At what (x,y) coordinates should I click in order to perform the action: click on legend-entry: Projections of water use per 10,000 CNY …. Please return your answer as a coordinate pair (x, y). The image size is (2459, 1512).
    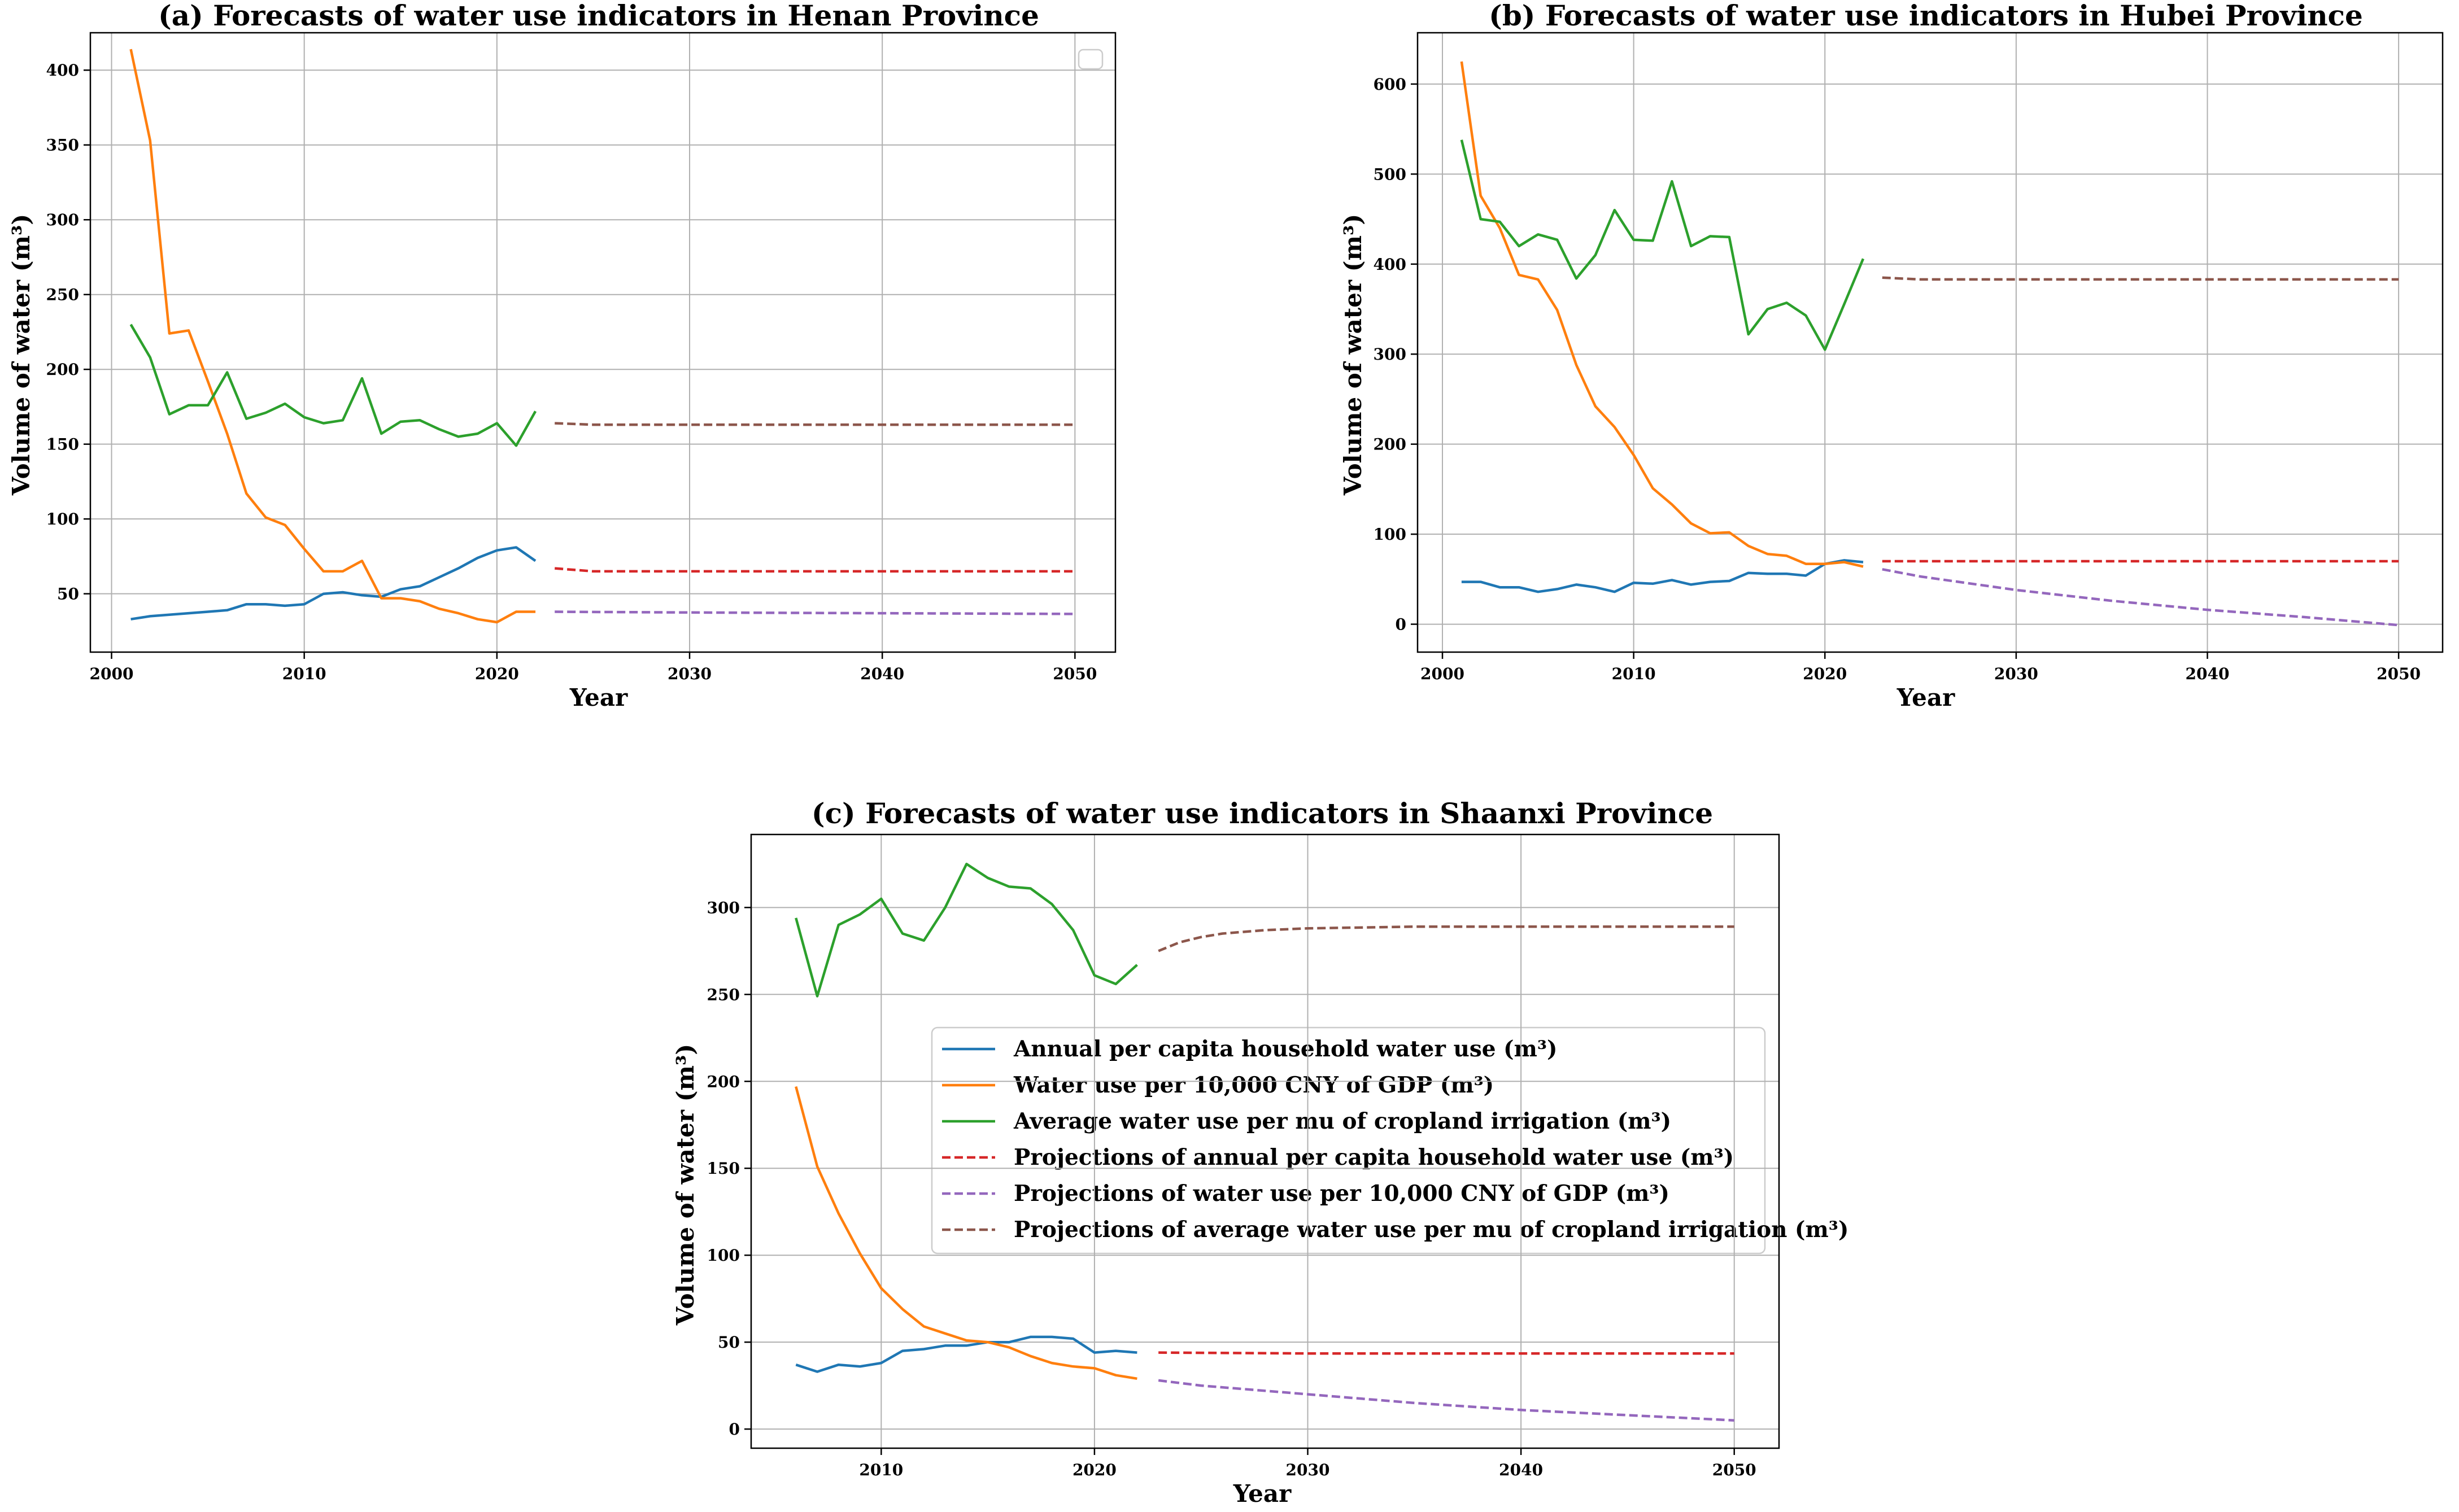
    Looking at the image, I should click on (1341, 1194).